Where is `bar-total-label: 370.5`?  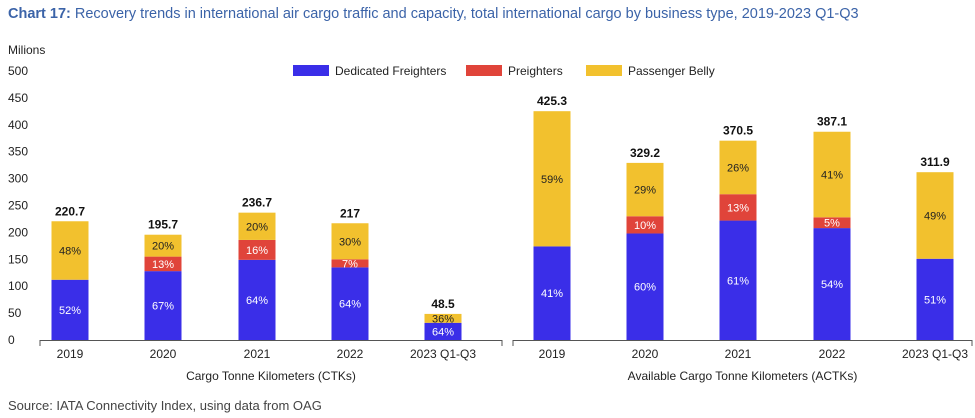
bar-total-label: 370.5 is located at coordinates (738, 131).